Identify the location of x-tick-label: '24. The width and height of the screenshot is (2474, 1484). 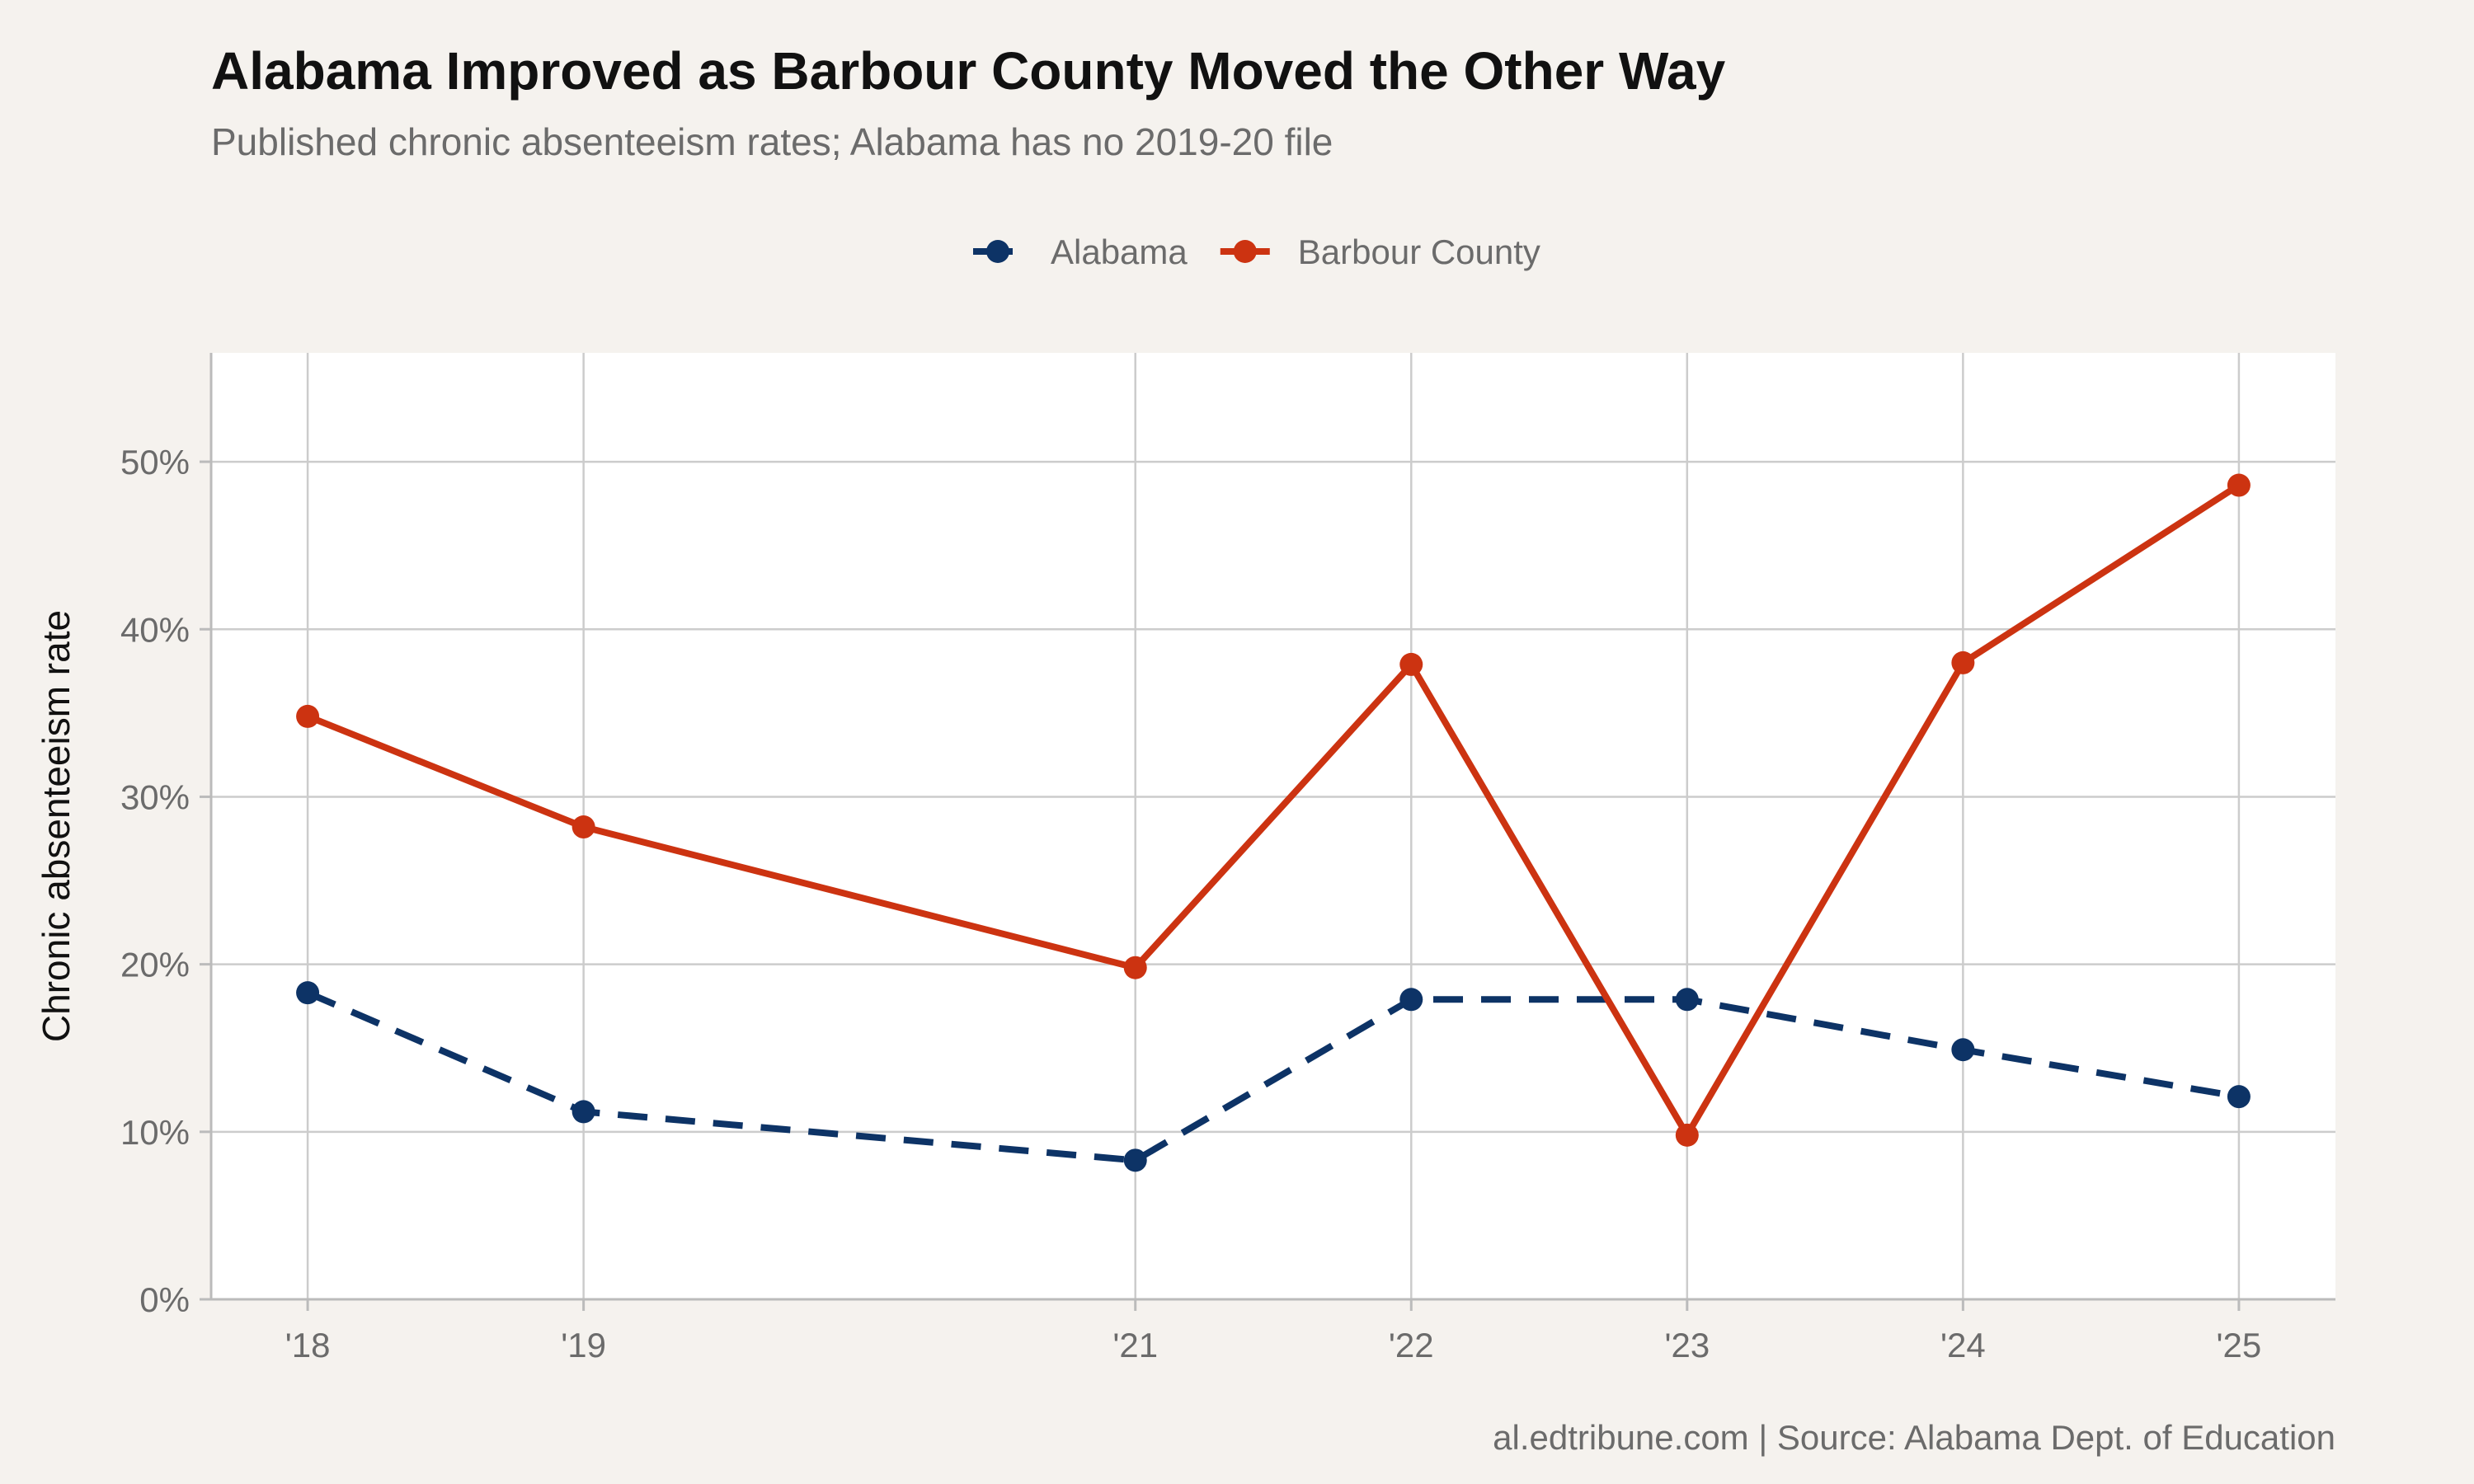
(1963, 1345).